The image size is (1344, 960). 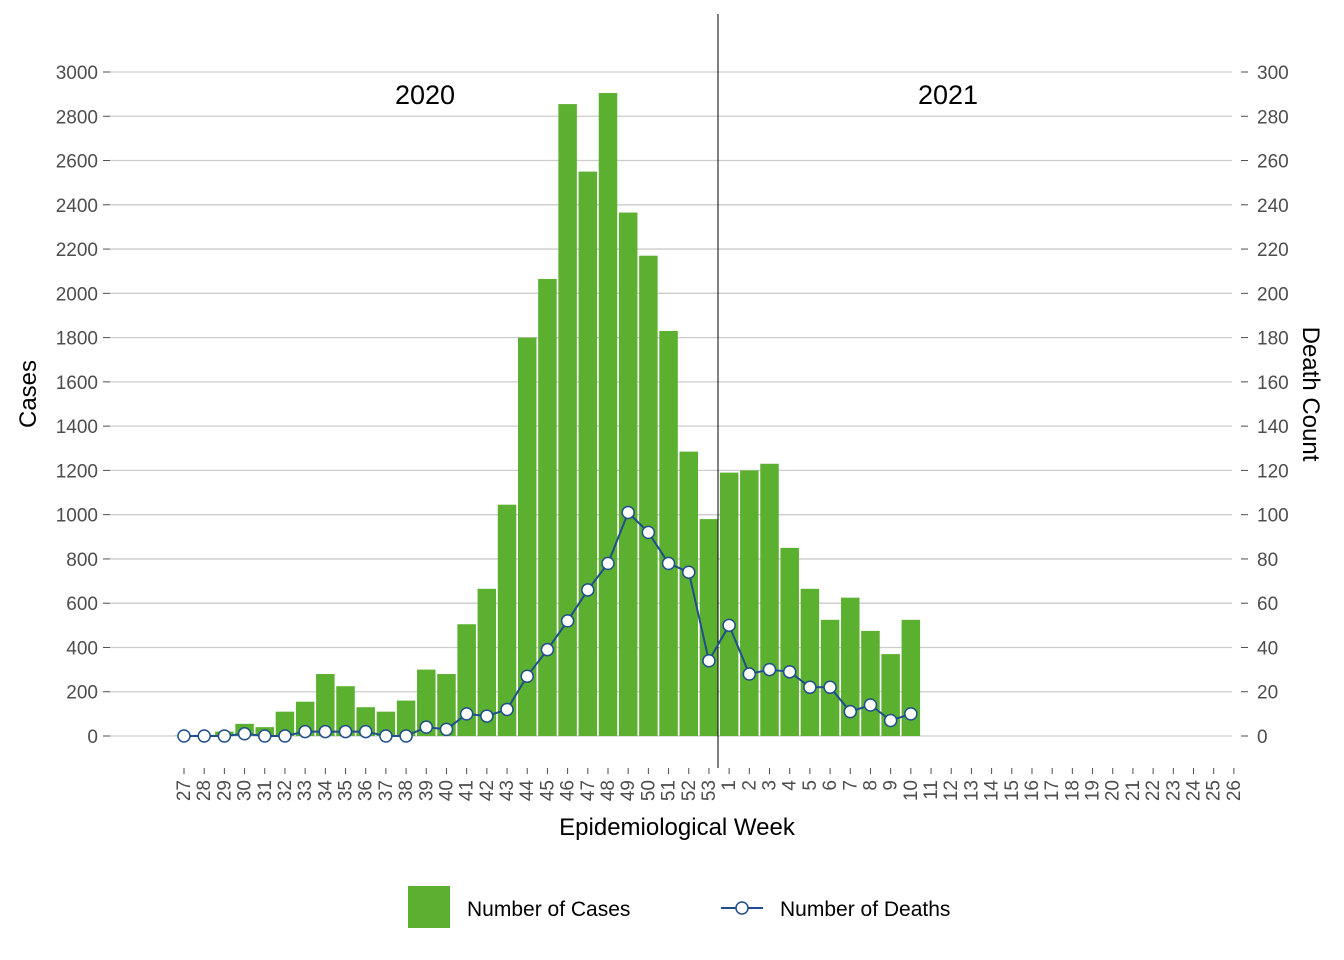 What do you see at coordinates (487, 790) in the screenshot?
I see `x-tick-label: 42` at bounding box center [487, 790].